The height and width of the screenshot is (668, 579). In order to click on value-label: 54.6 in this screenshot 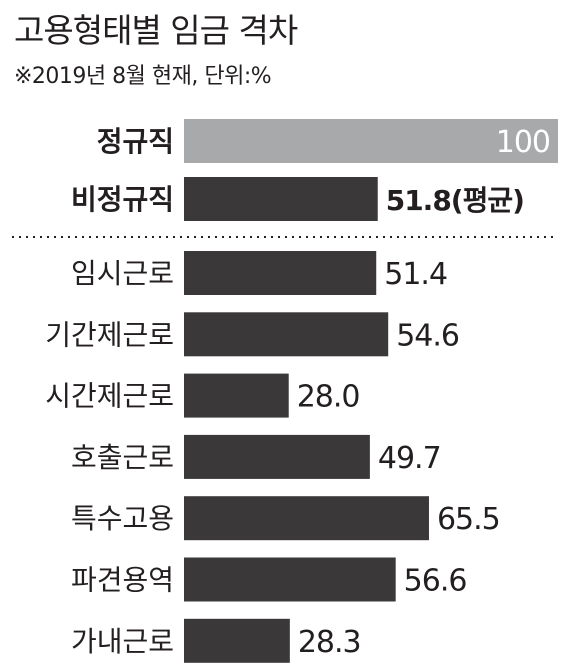, I will do `click(427, 335)`.